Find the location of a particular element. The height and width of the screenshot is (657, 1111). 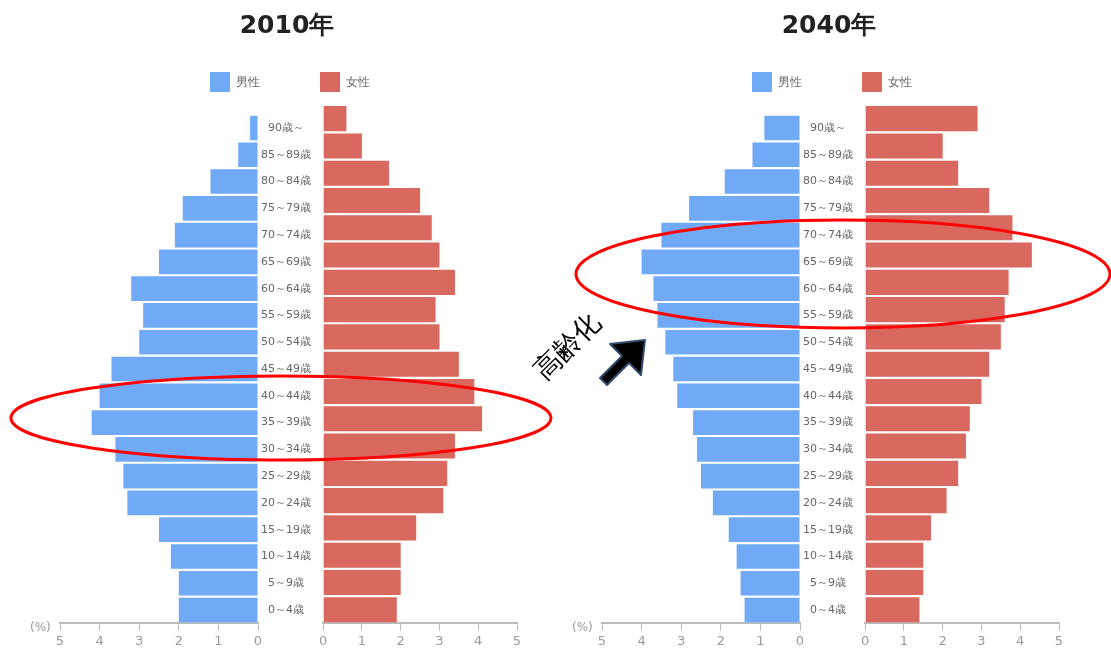

y-tick-label: 75～79歳 is located at coordinates (828, 208).